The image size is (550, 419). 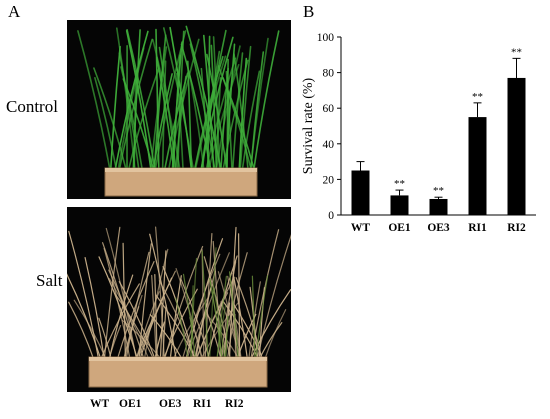 What do you see at coordinates (399, 228) in the screenshot?
I see `x-tick-label-oe1: OE1` at bounding box center [399, 228].